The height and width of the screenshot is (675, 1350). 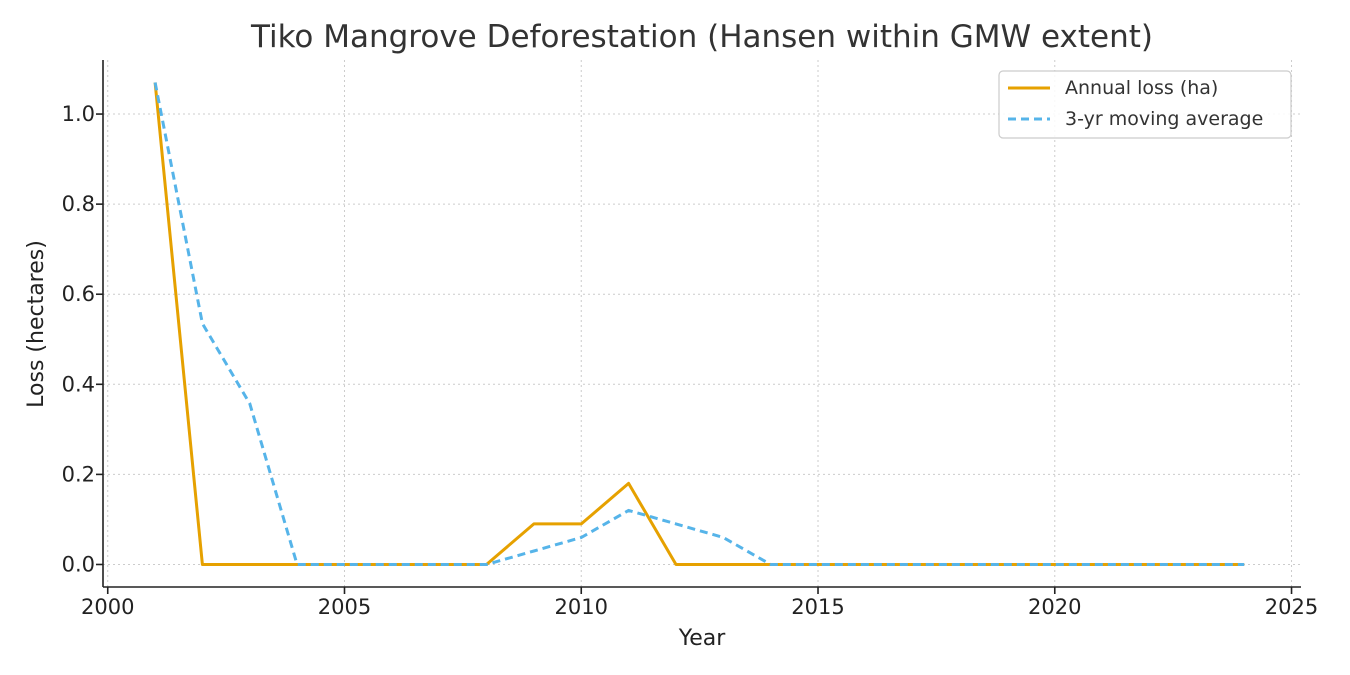 I want to click on y-tick-label: 0.4, so click(x=78, y=384).